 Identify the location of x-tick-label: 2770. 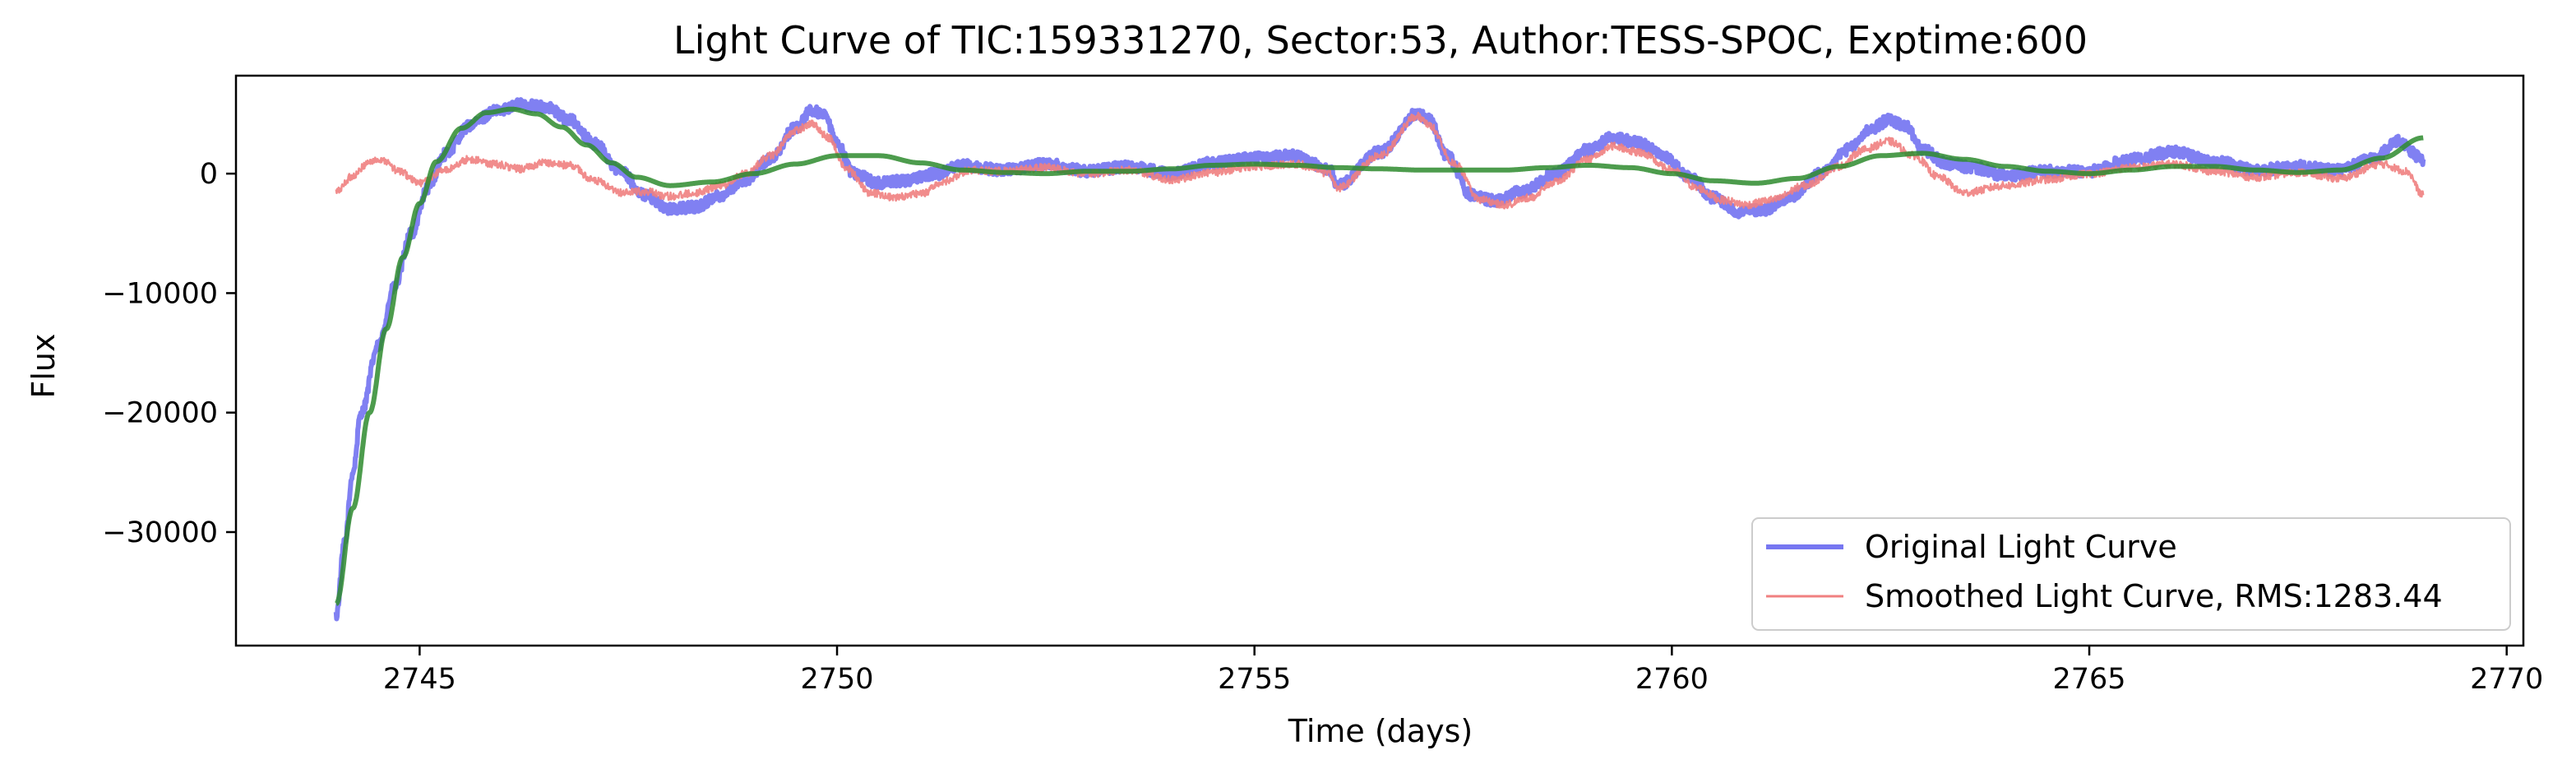
(2506, 679).